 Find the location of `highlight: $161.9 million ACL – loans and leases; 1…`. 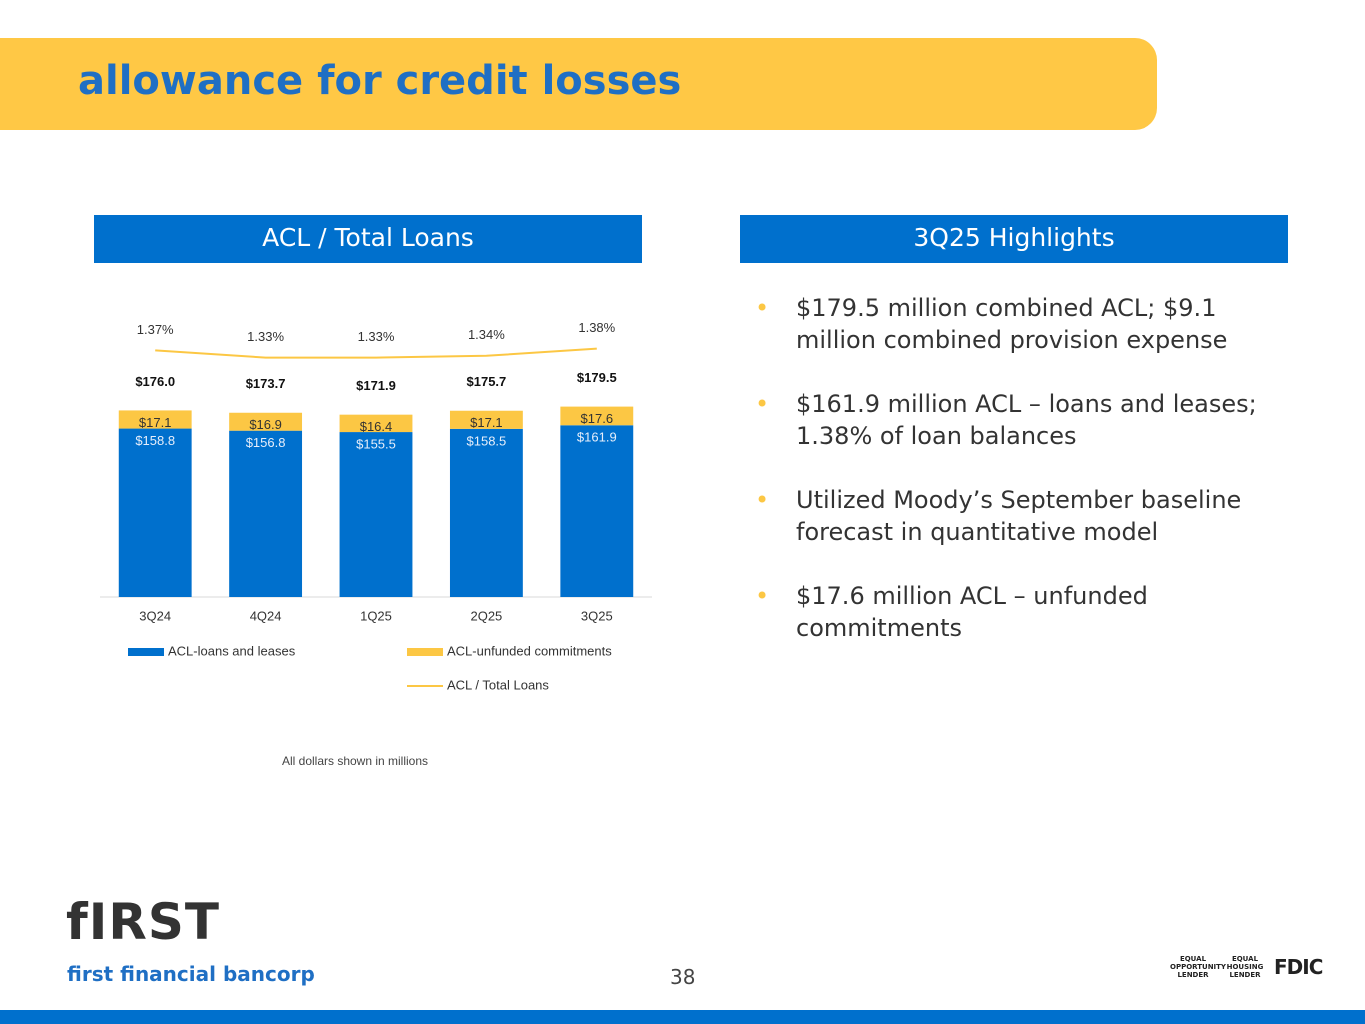

highlight: $161.9 million ACL – loans and leases; 1… is located at coordinates (1015, 420).